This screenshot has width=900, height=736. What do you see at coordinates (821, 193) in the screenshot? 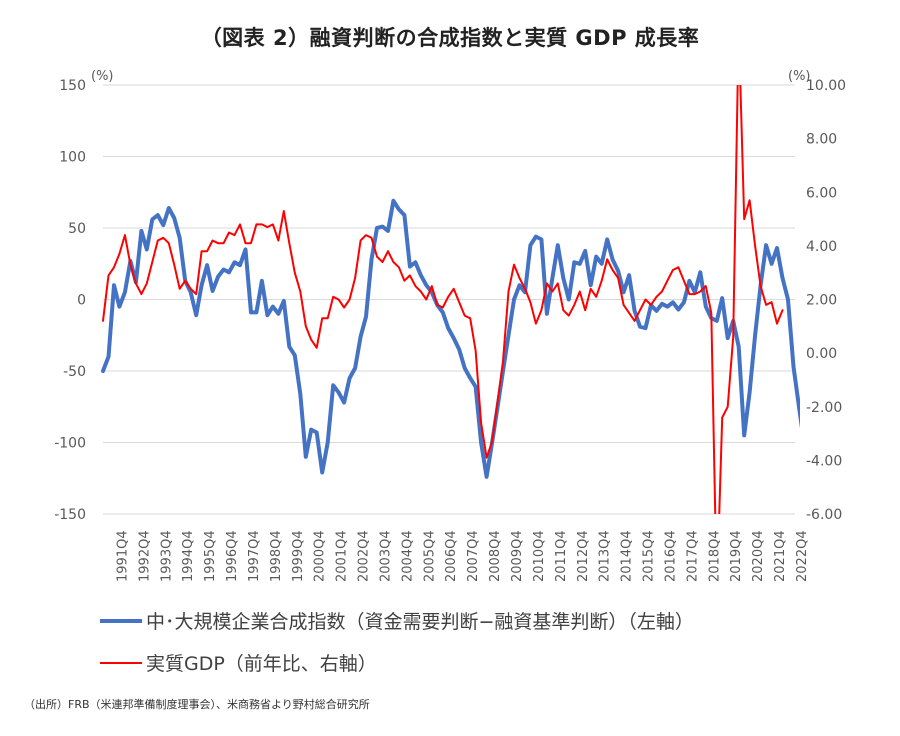
I see `right-tick-label: 6.00` at bounding box center [821, 193].